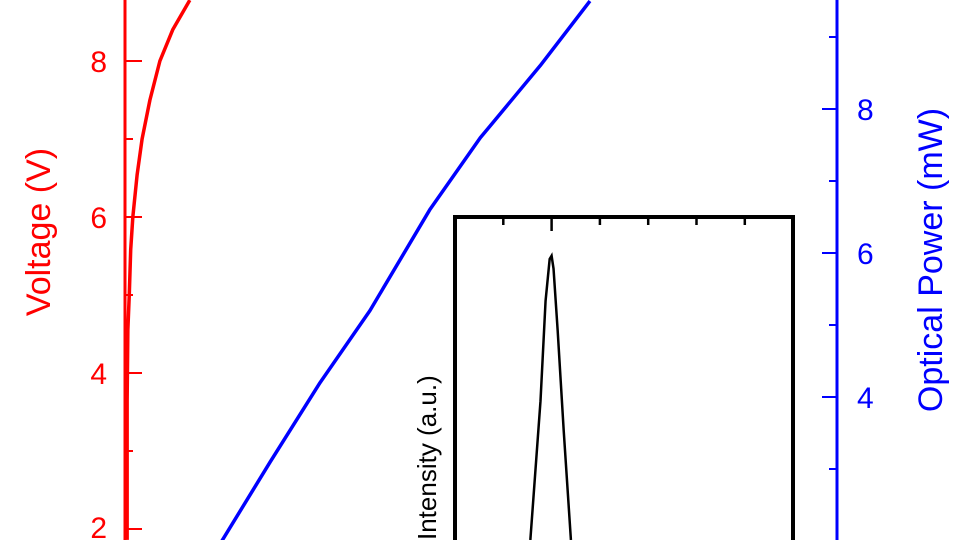 This screenshot has height=540, width=960. I want to click on left-axis-label: Voltage (V), so click(39, 232).